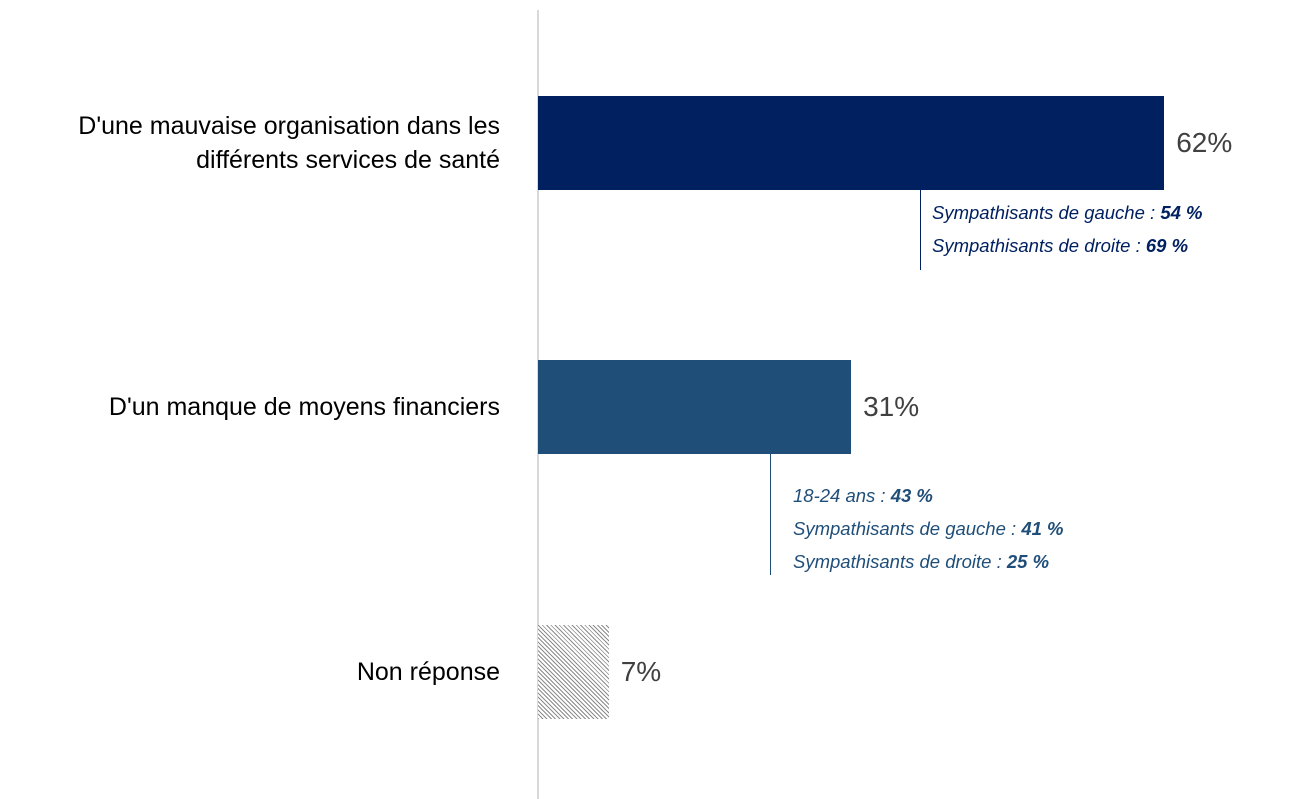 The height and width of the screenshot is (799, 1291). Describe the element at coordinates (641, 671) in the screenshot. I see `value-label: 7%` at that location.